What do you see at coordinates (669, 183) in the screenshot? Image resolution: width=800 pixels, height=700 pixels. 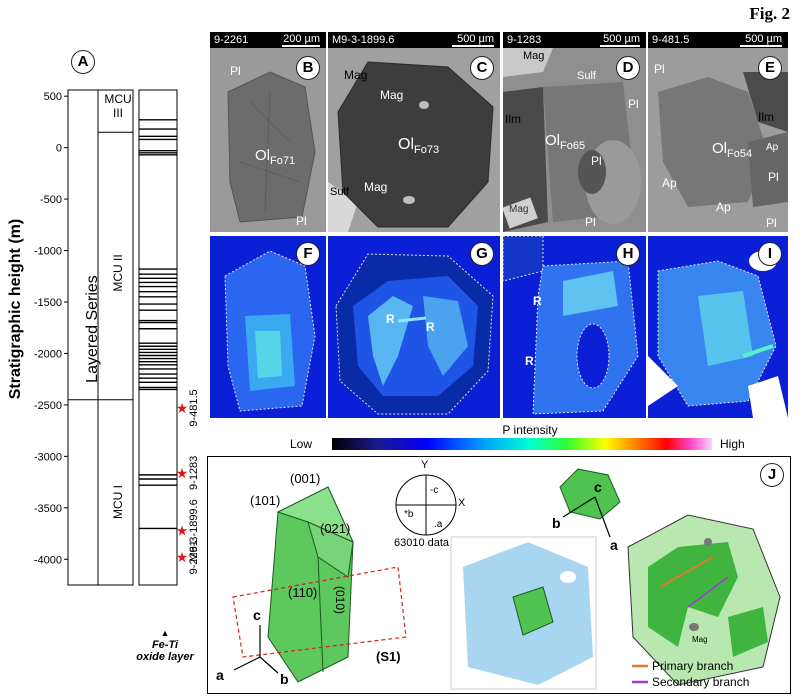 I see `mineral-label: Ap` at bounding box center [669, 183].